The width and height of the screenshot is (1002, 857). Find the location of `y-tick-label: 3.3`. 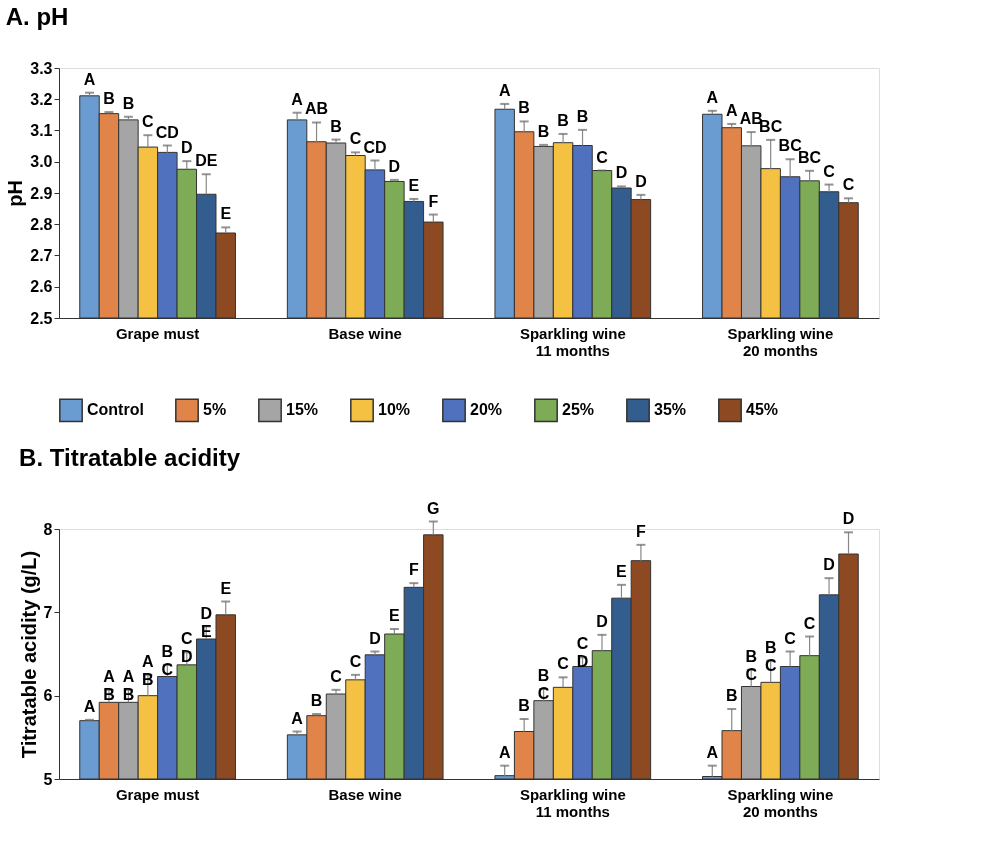

y-tick-label: 3.3 is located at coordinates (41, 68).